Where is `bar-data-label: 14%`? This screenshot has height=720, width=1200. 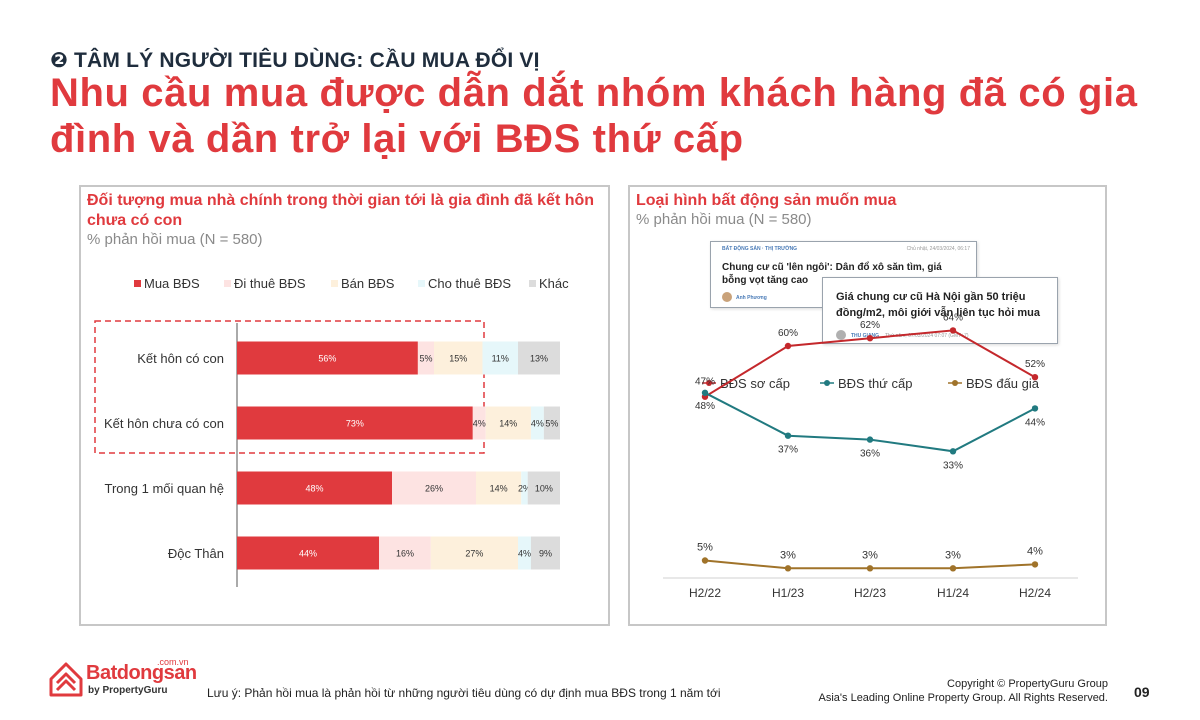 bar-data-label: 14% is located at coordinates (508, 424).